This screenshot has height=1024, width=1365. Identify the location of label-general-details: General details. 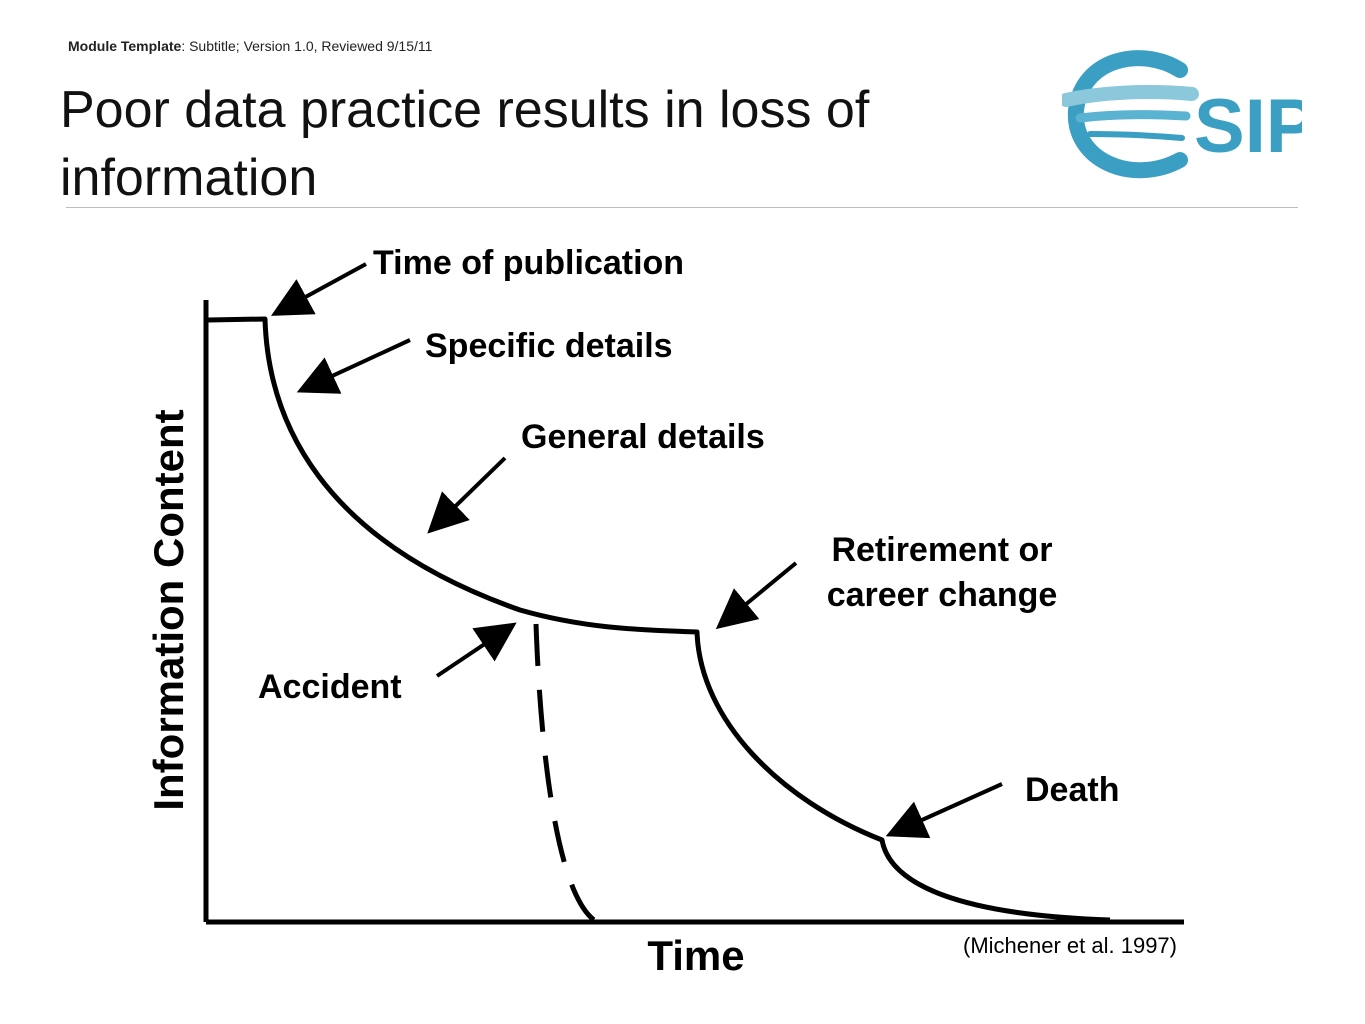
(643, 437).